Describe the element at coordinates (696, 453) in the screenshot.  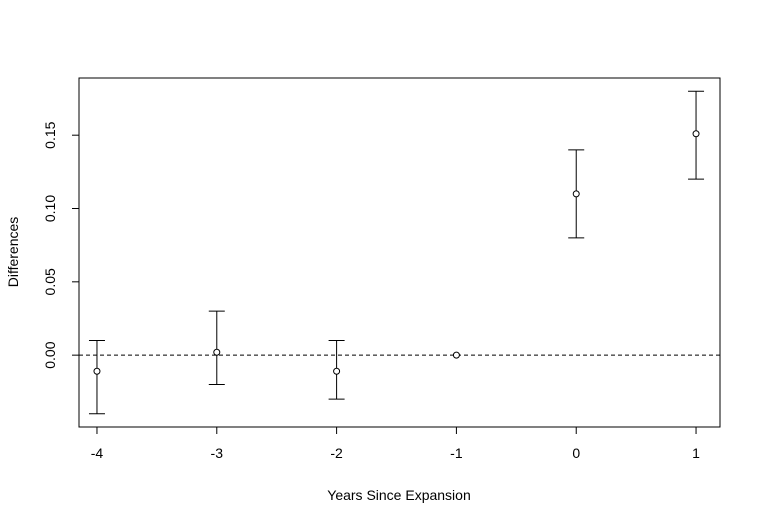
I see `x-tick-label: 1` at that location.